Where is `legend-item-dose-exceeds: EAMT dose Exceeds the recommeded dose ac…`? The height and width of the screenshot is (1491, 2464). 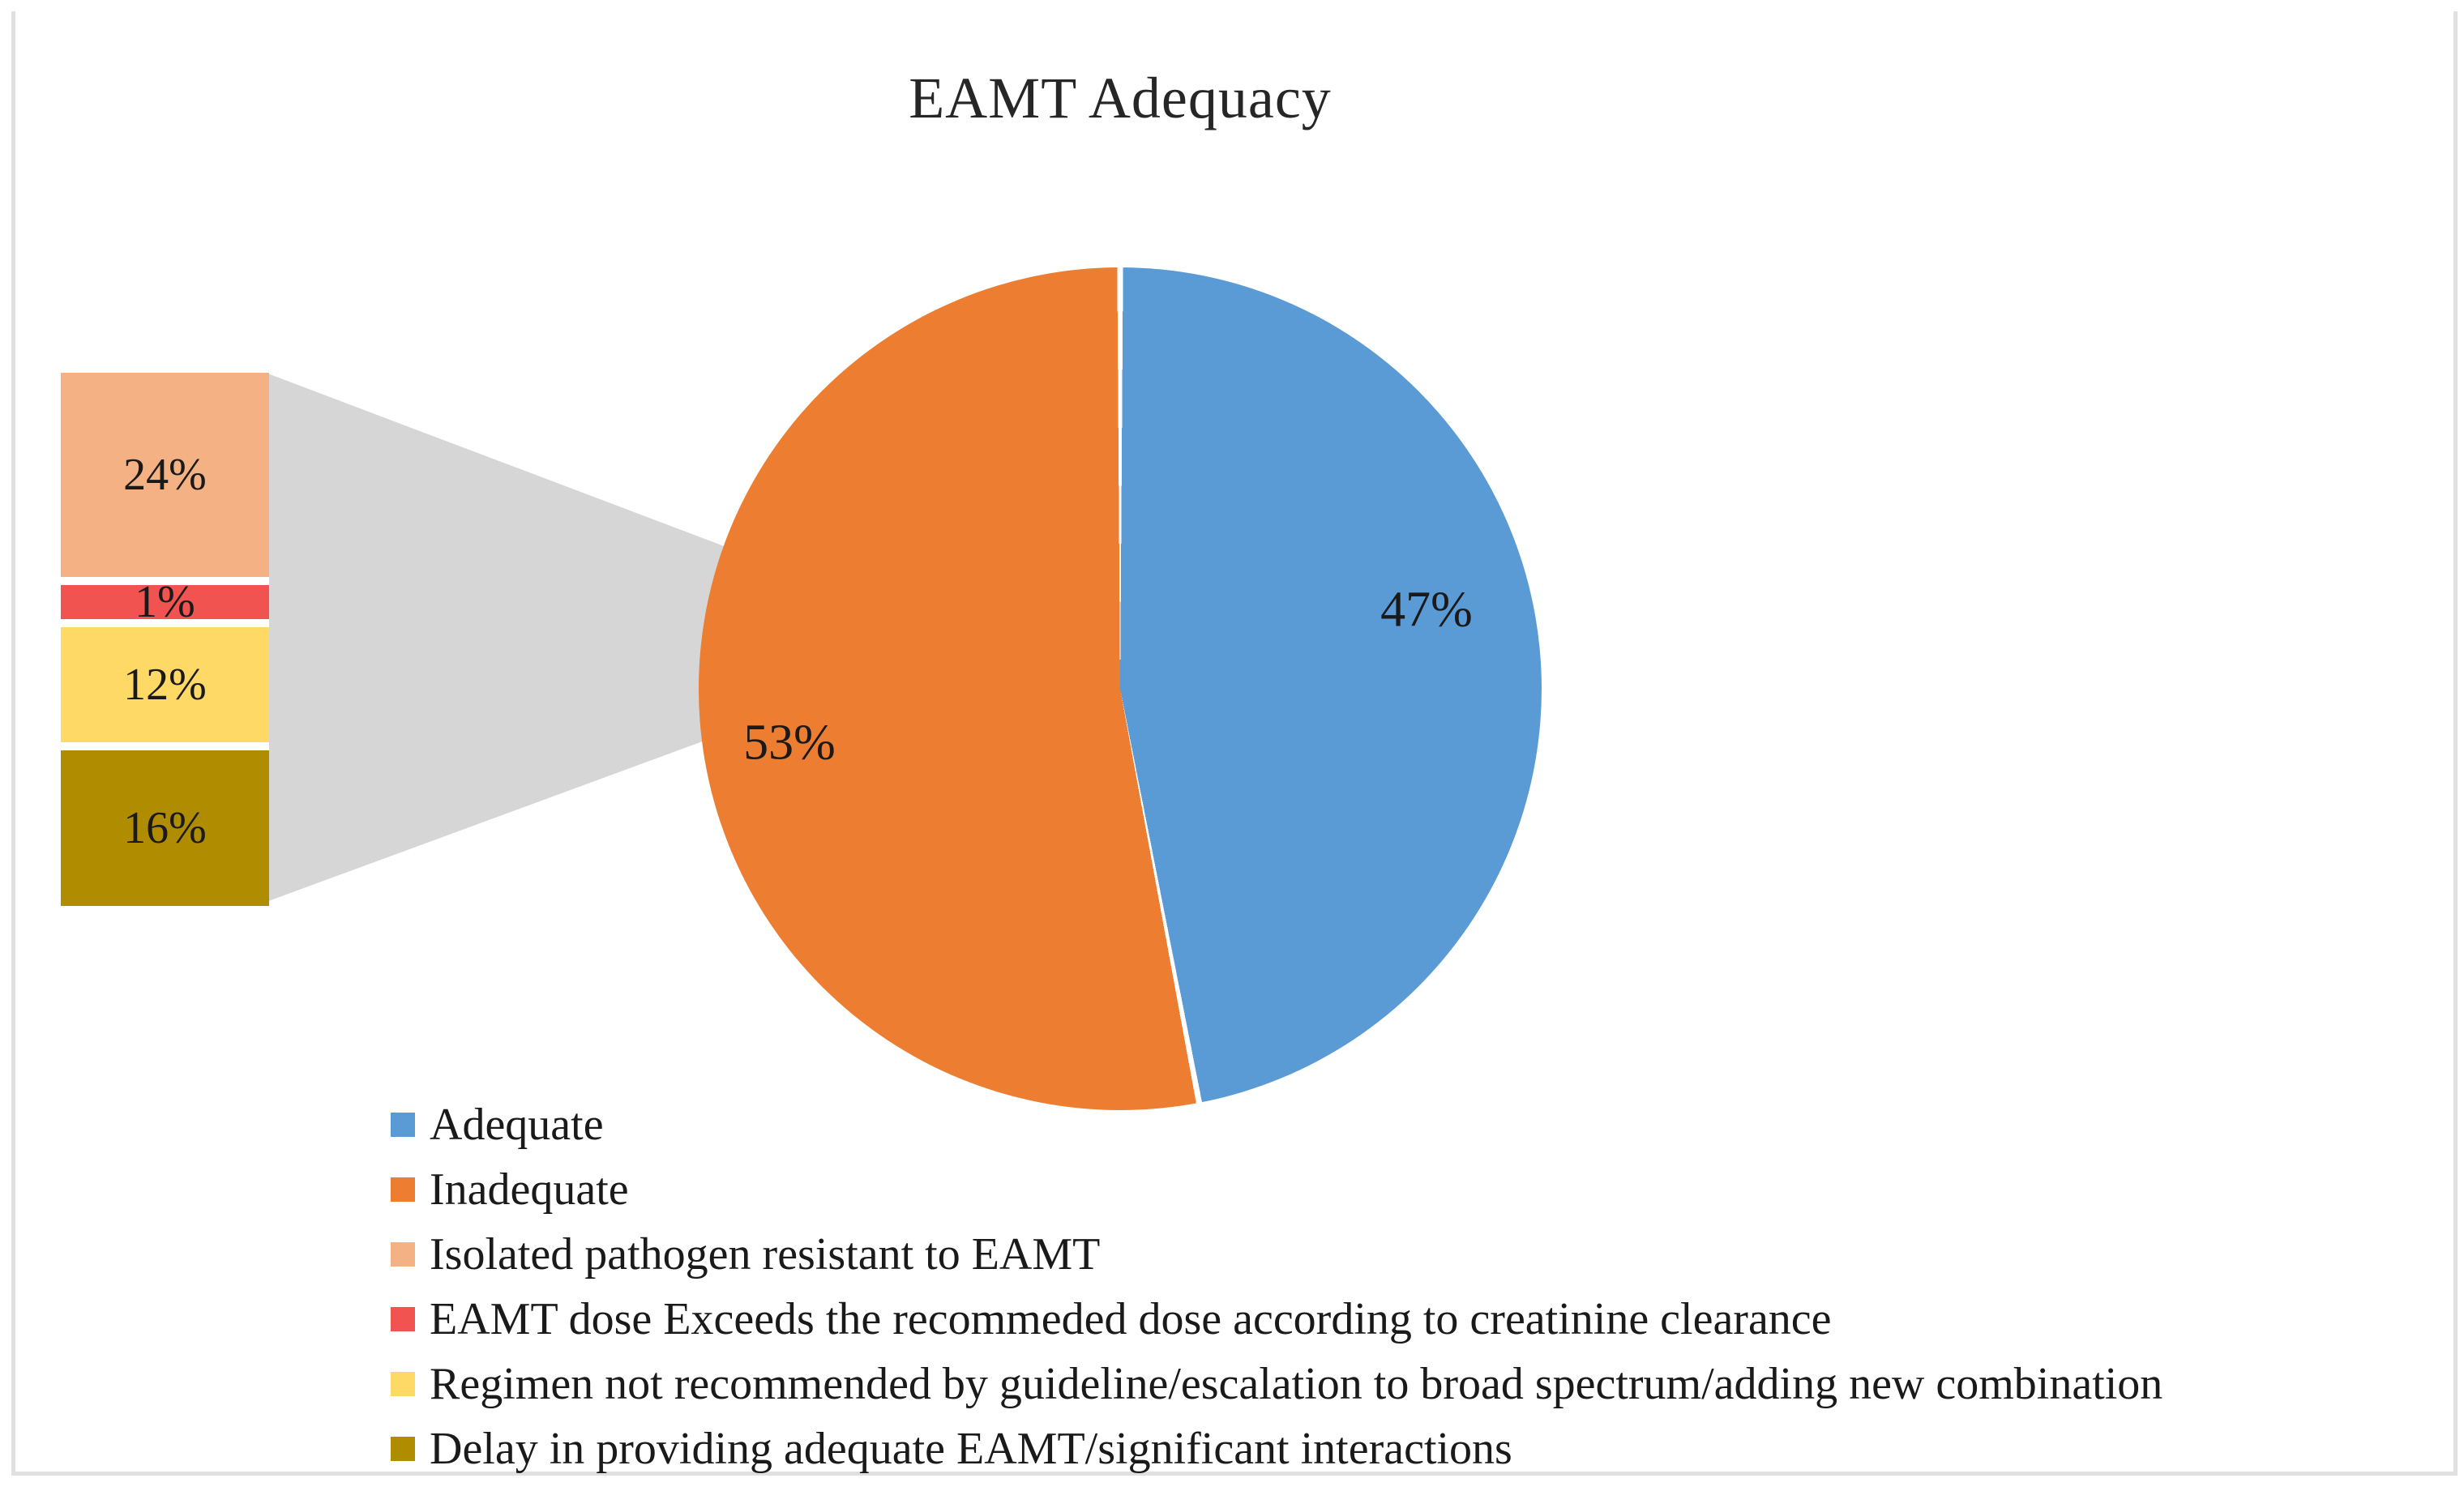 legend-item-dose-exceeds: EAMT dose Exceeds the recommeded dose ac… is located at coordinates (1276, 1319).